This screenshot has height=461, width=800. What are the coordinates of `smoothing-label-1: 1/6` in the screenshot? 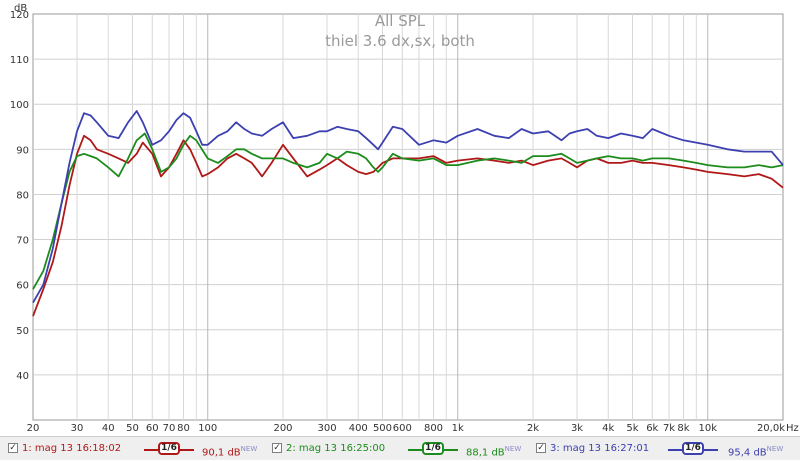 It's located at (169, 448).